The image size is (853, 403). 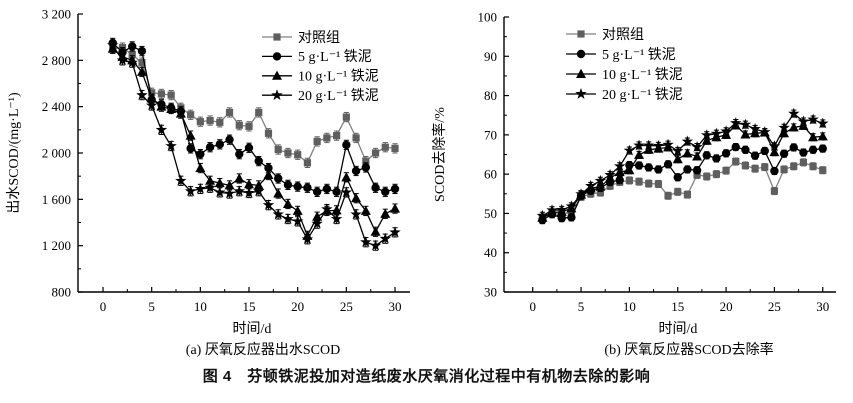 I want to click on svg-text: 80, so click(x=490, y=95).